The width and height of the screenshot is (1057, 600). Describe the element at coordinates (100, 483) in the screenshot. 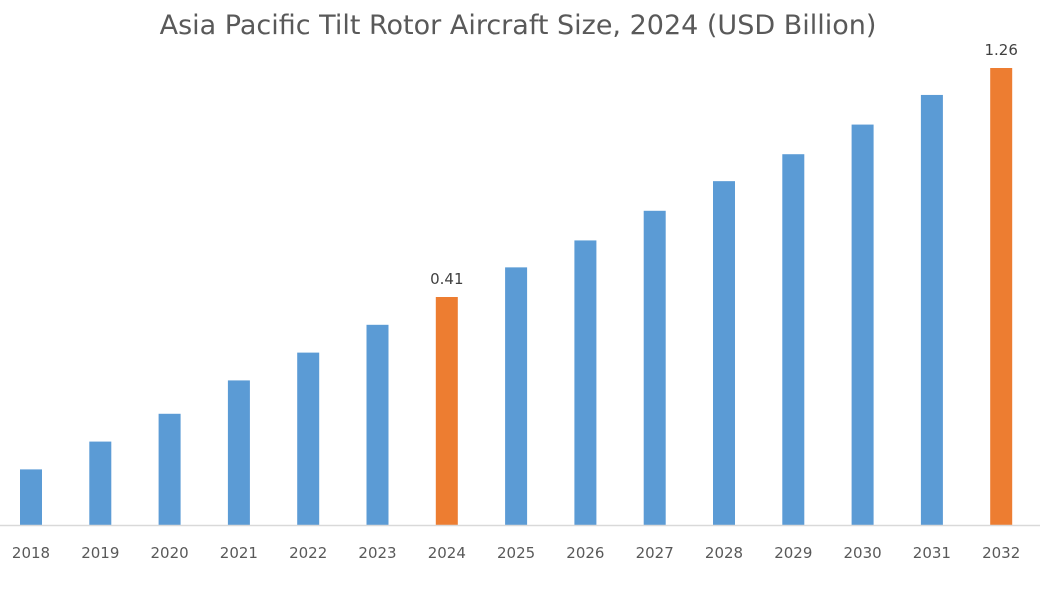

I see `bar-2019` at that location.